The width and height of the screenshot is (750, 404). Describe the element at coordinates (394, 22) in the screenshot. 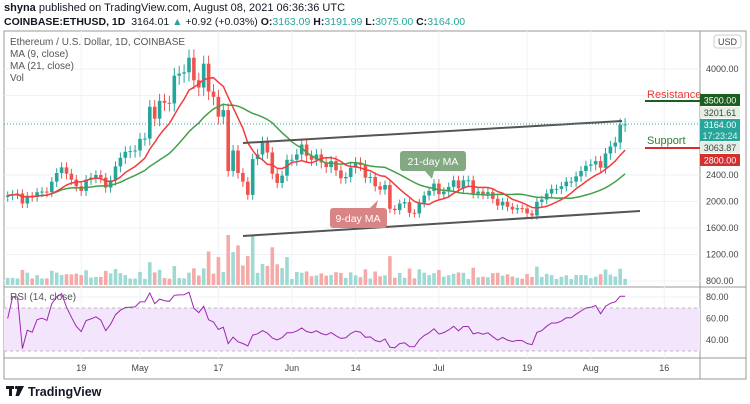

I see `low: 3075.00` at that location.